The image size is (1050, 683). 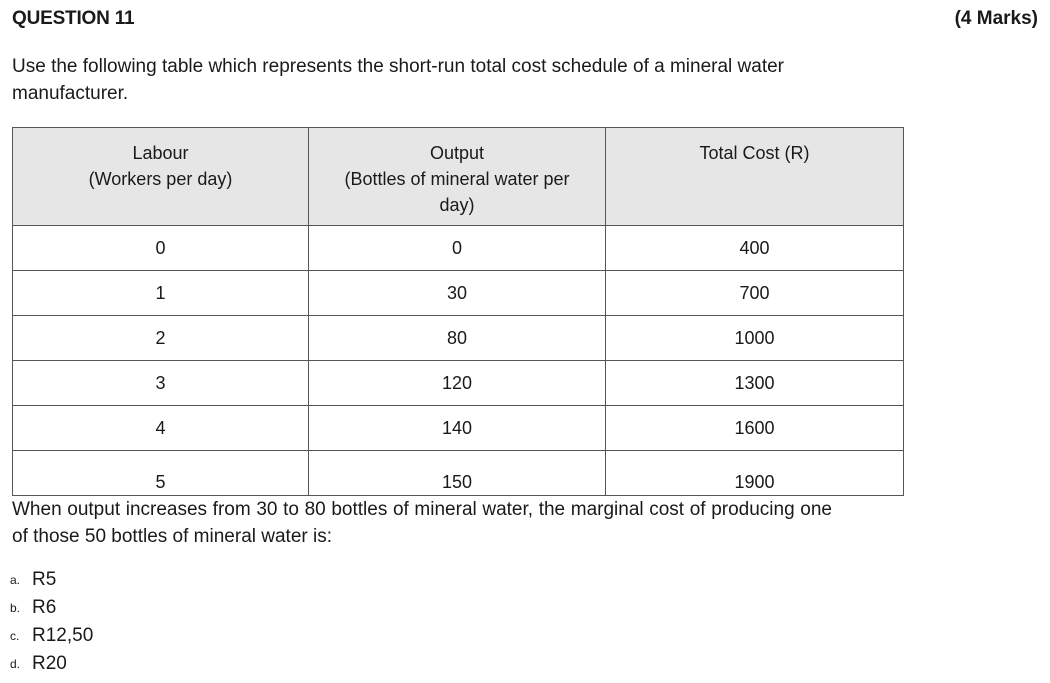 What do you see at coordinates (160, 248) in the screenshot?
I see `cell-labour: 0` at bounding box center [160, 248].